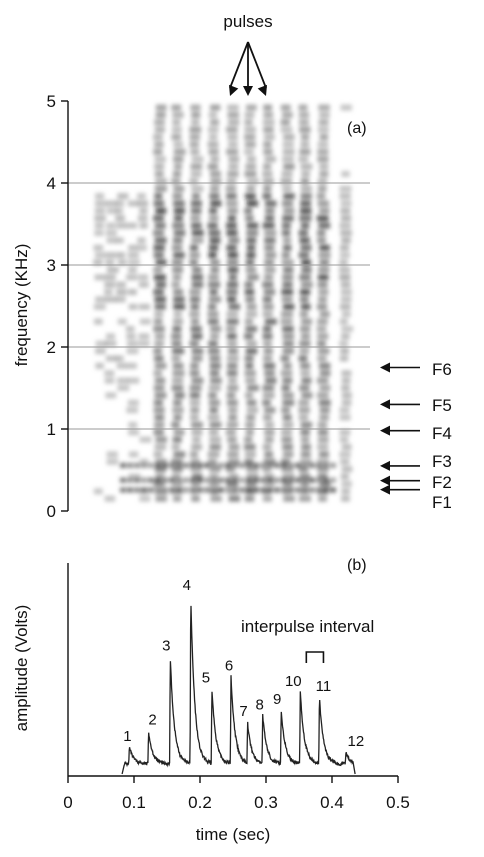  What do you see at coordinates (134, 802) in the screenshot?
I see `waveform-x-tick-label: 0.1` at bounding box center [134, 802].